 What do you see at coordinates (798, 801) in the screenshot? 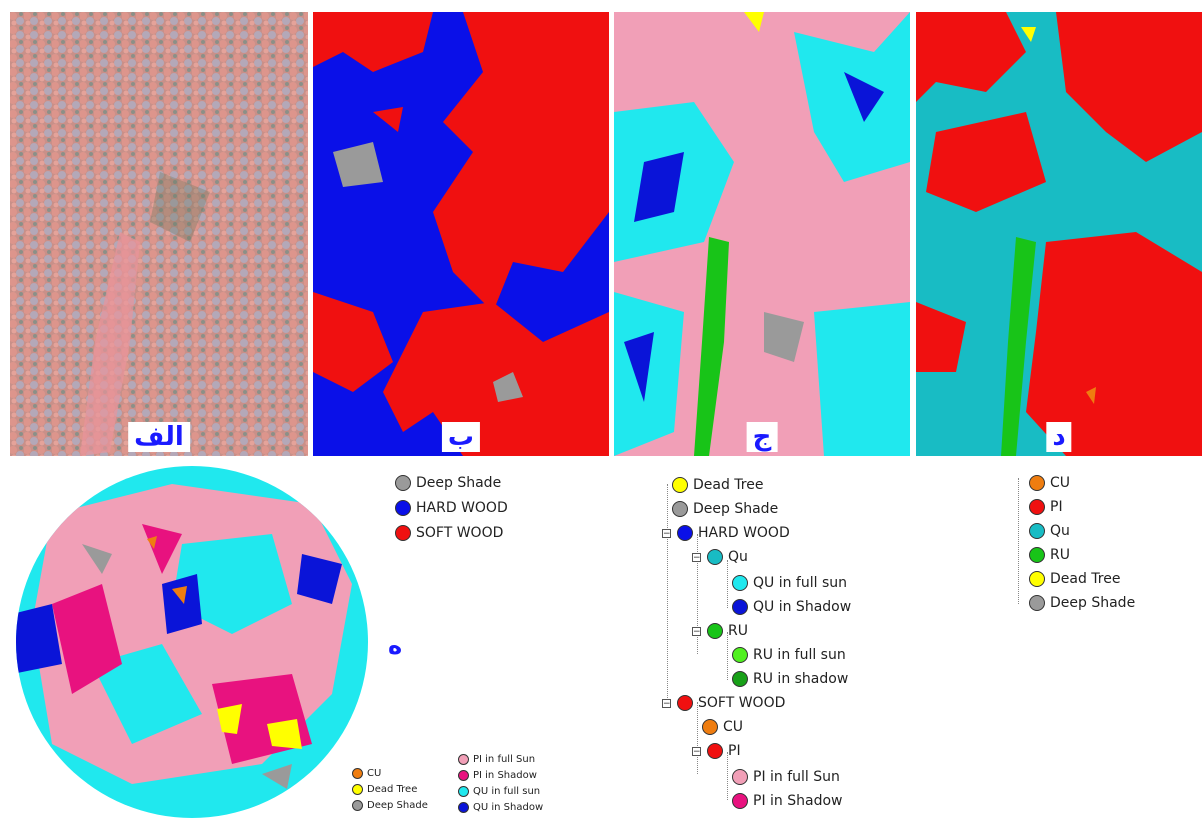
I see `tree-label: PI in Shadow` at bounding box center [798, 801].